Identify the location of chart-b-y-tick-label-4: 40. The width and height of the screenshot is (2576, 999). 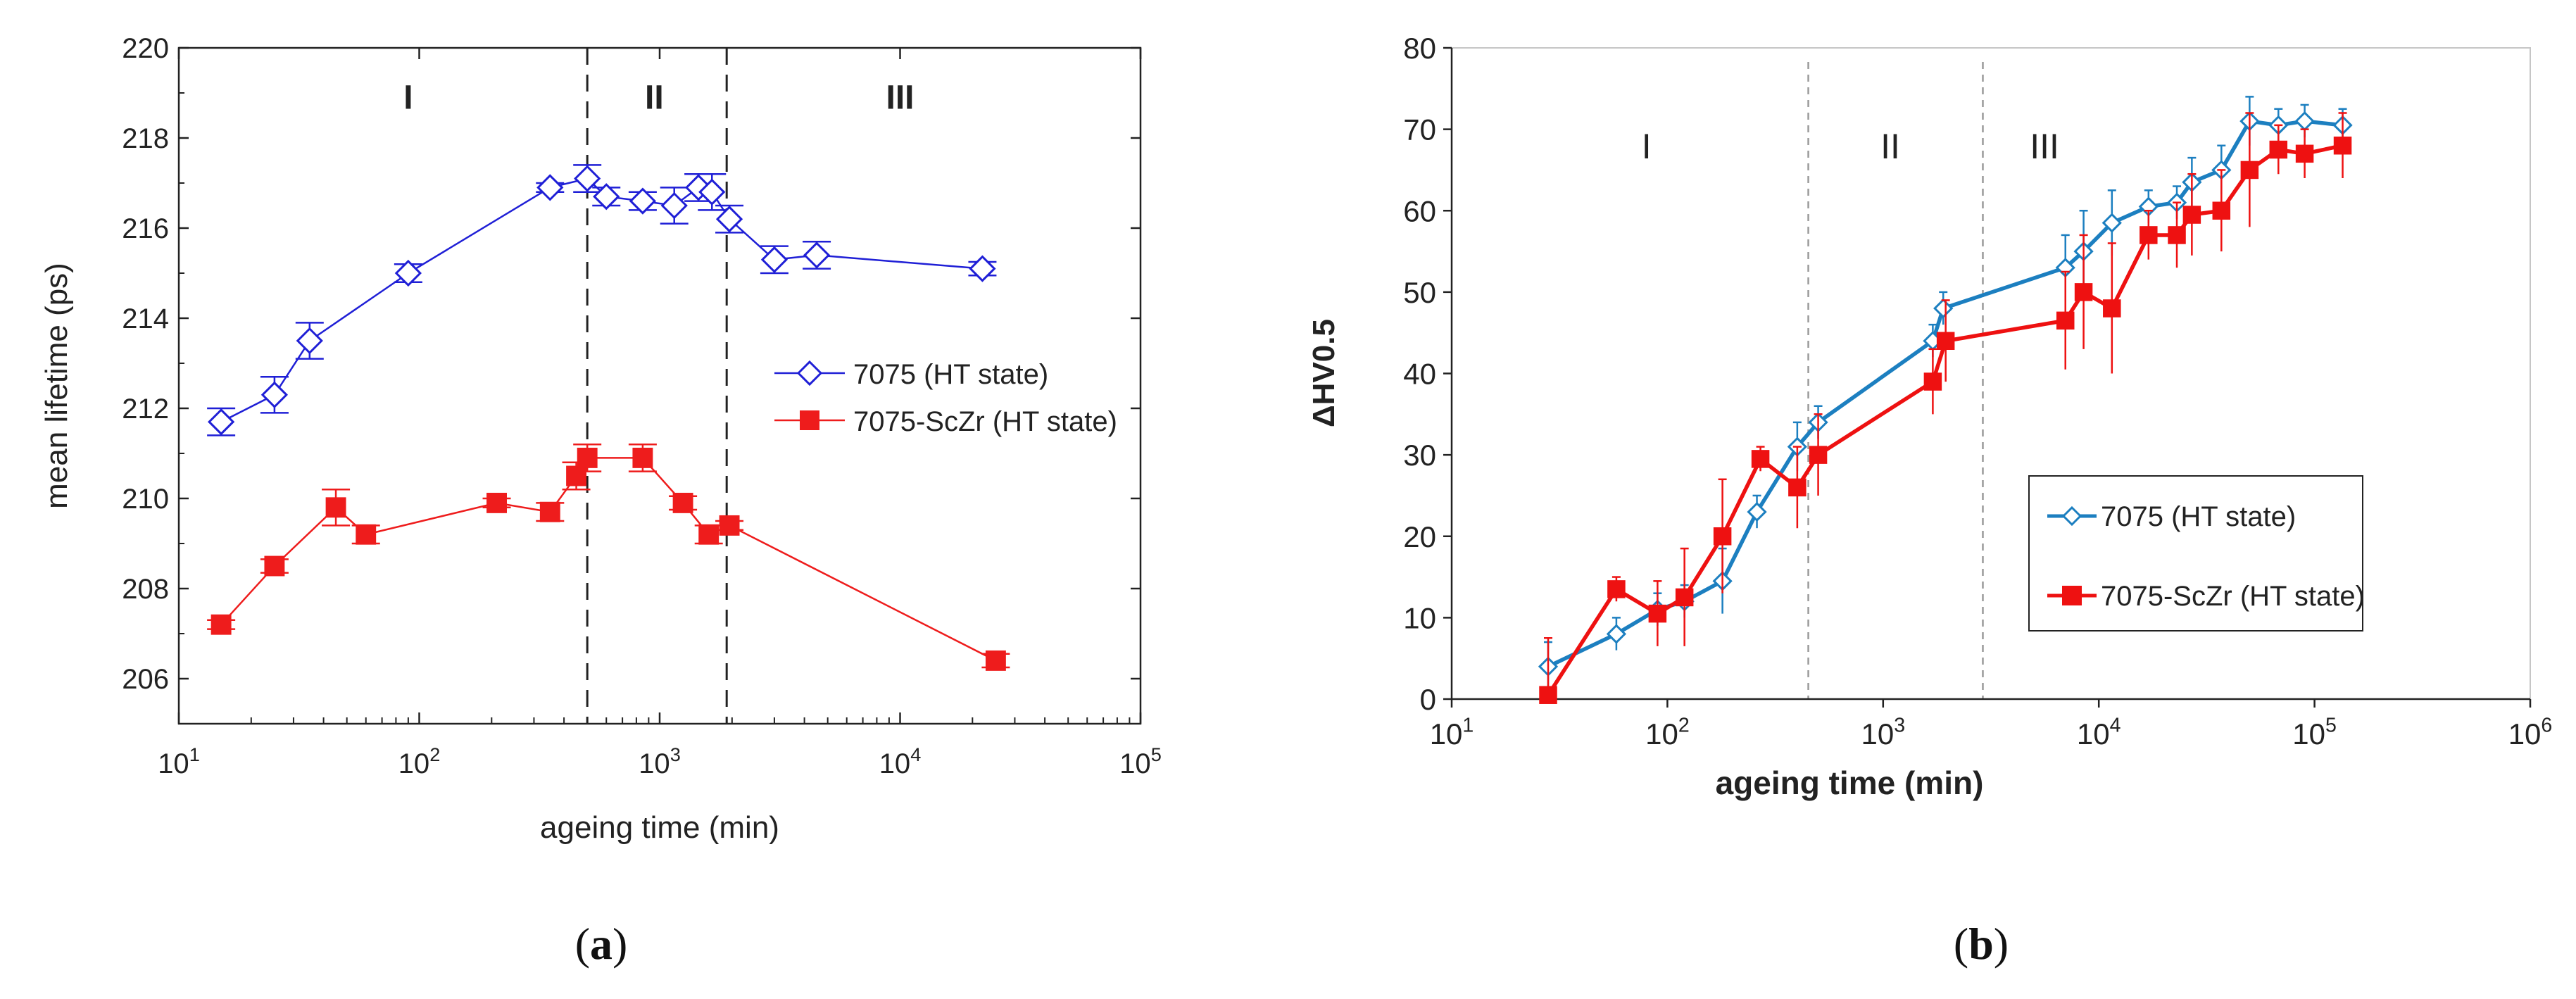
(1419, 375).